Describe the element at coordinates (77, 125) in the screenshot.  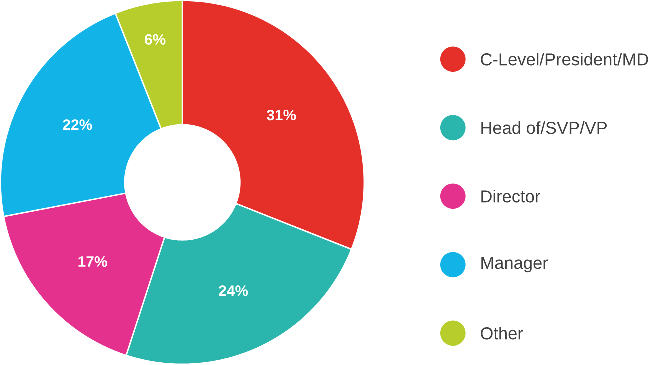
I see `data-label: 22%` at that location.